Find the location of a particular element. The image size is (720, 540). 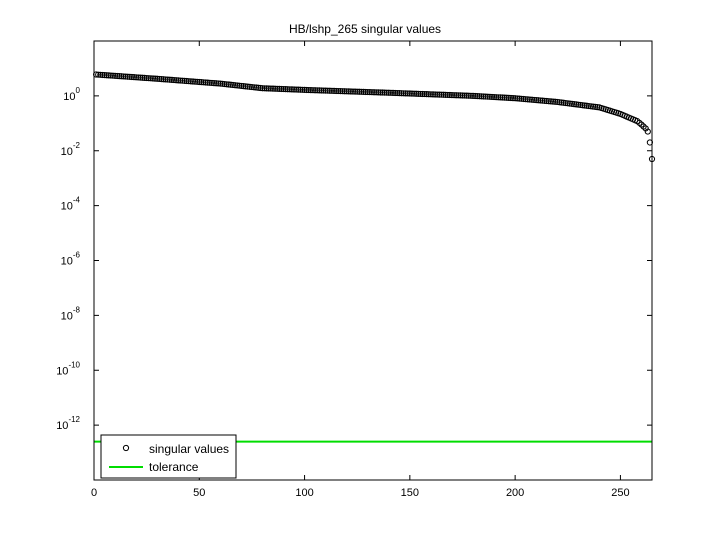

y-tick-label: 10⁻¹² is located at coordinates (68, 423).